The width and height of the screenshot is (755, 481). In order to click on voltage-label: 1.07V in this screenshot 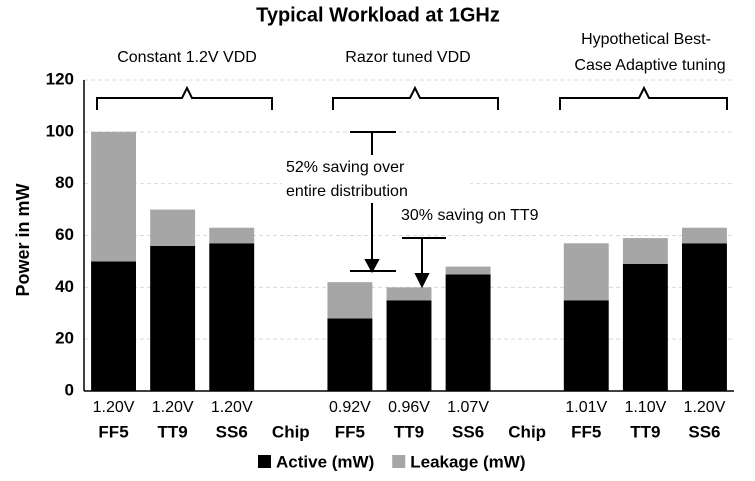, I will do `click(468, 407)`.